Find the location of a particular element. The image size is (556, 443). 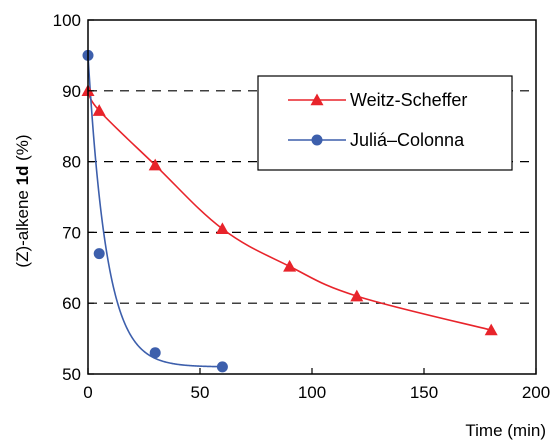

y-axis-title-prefix: (Z)-alkene is located at coordinates (22, 226).